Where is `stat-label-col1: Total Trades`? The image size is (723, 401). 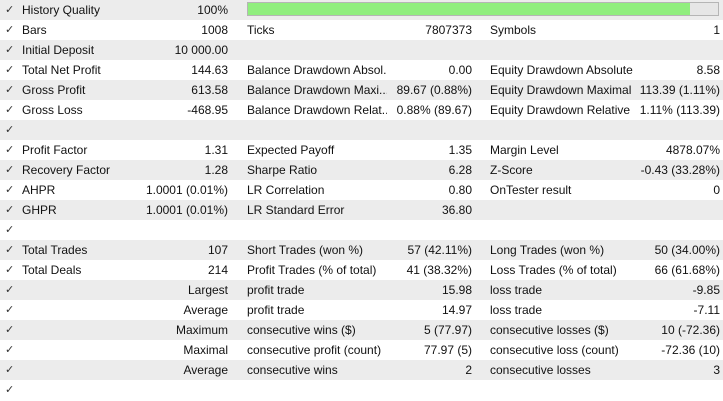
stat-label-col1: Total Trades is located at coordinates (55, 250).